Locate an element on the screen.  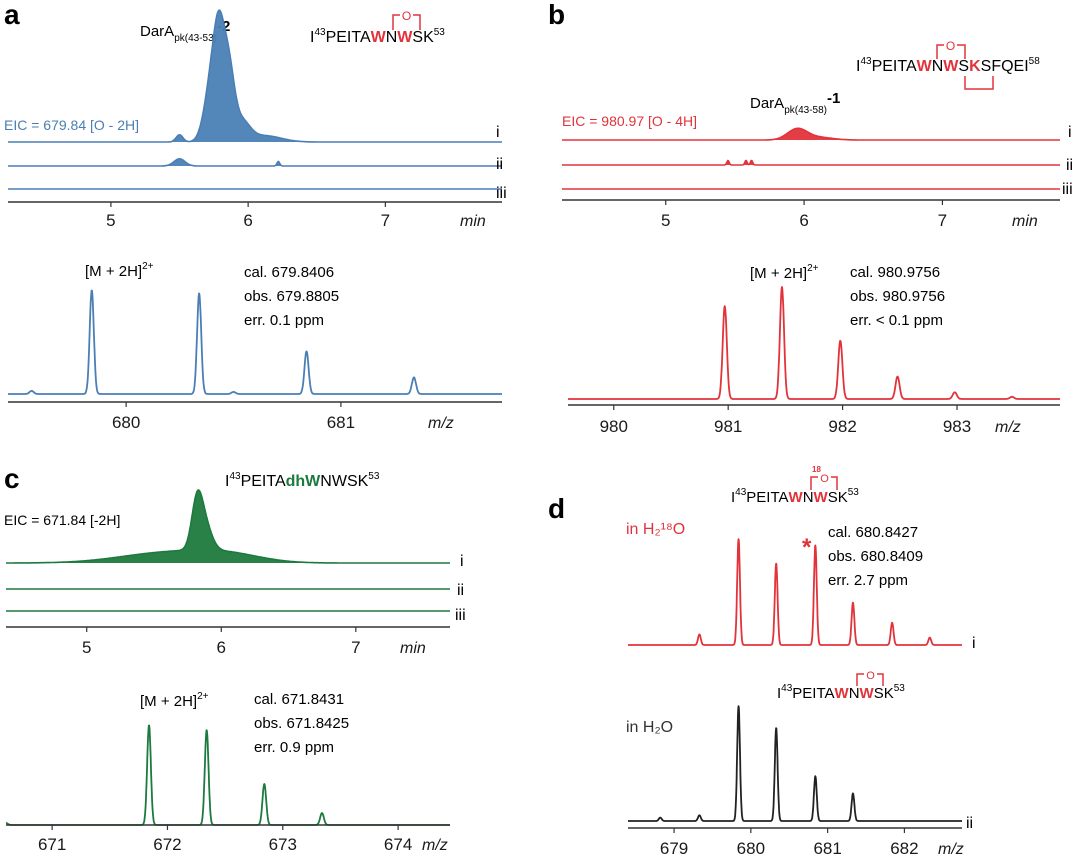
c-eic-tick-label: 5 is located at coordinates (86, 647).